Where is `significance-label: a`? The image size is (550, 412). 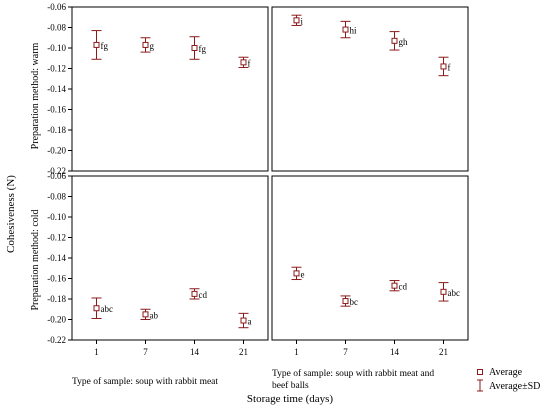
significance-label: a is located at coordinates (250, 322).